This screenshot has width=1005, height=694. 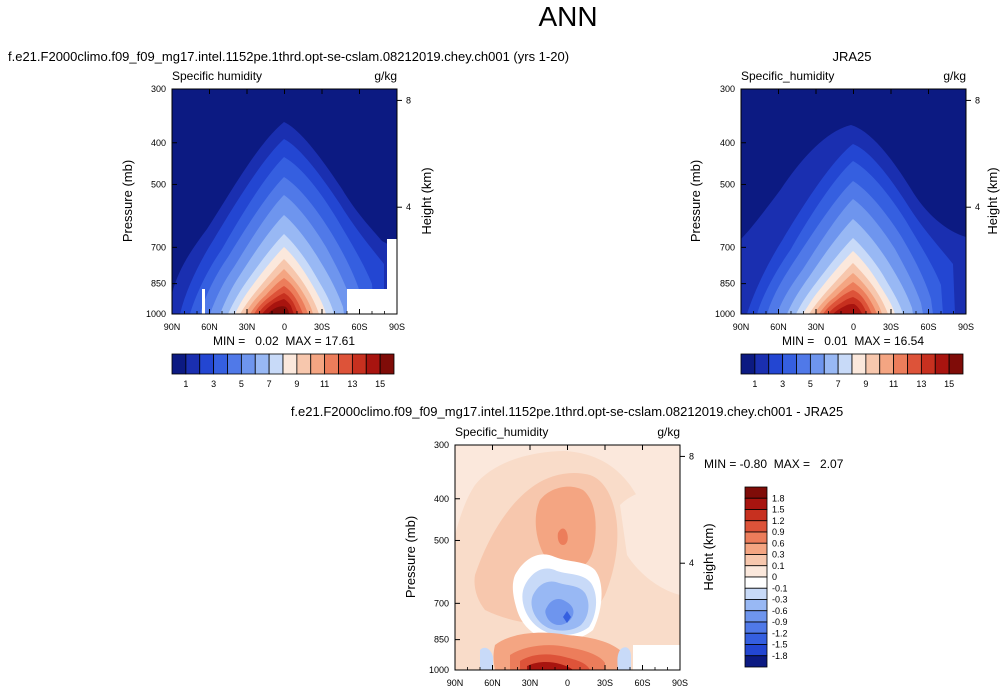 What do you see at coordinates (397, 327) in the screenshot?
I see `x-tick-label: 90S` at bounding box center [397, 327].